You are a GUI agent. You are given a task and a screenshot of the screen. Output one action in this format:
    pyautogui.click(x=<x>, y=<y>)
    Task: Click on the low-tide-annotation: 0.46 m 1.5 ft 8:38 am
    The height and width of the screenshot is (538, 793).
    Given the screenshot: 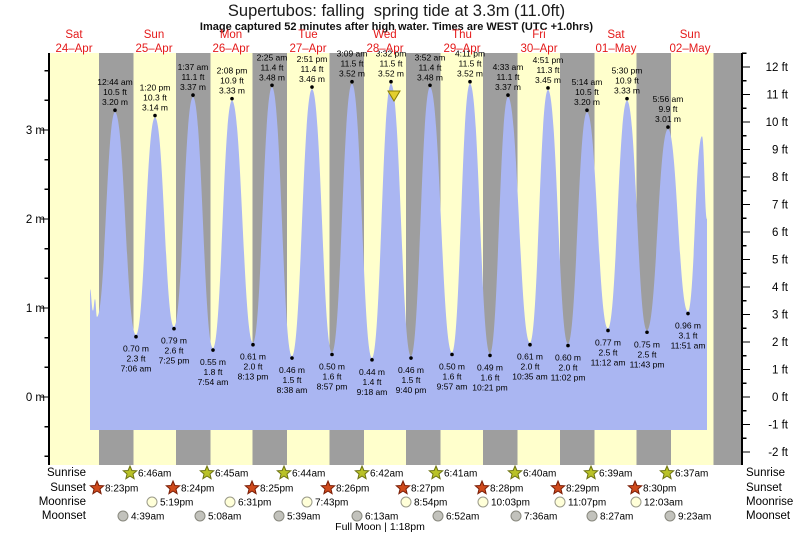 What is the action you would take?
    pyautogui.click(x=292, y=380)
    